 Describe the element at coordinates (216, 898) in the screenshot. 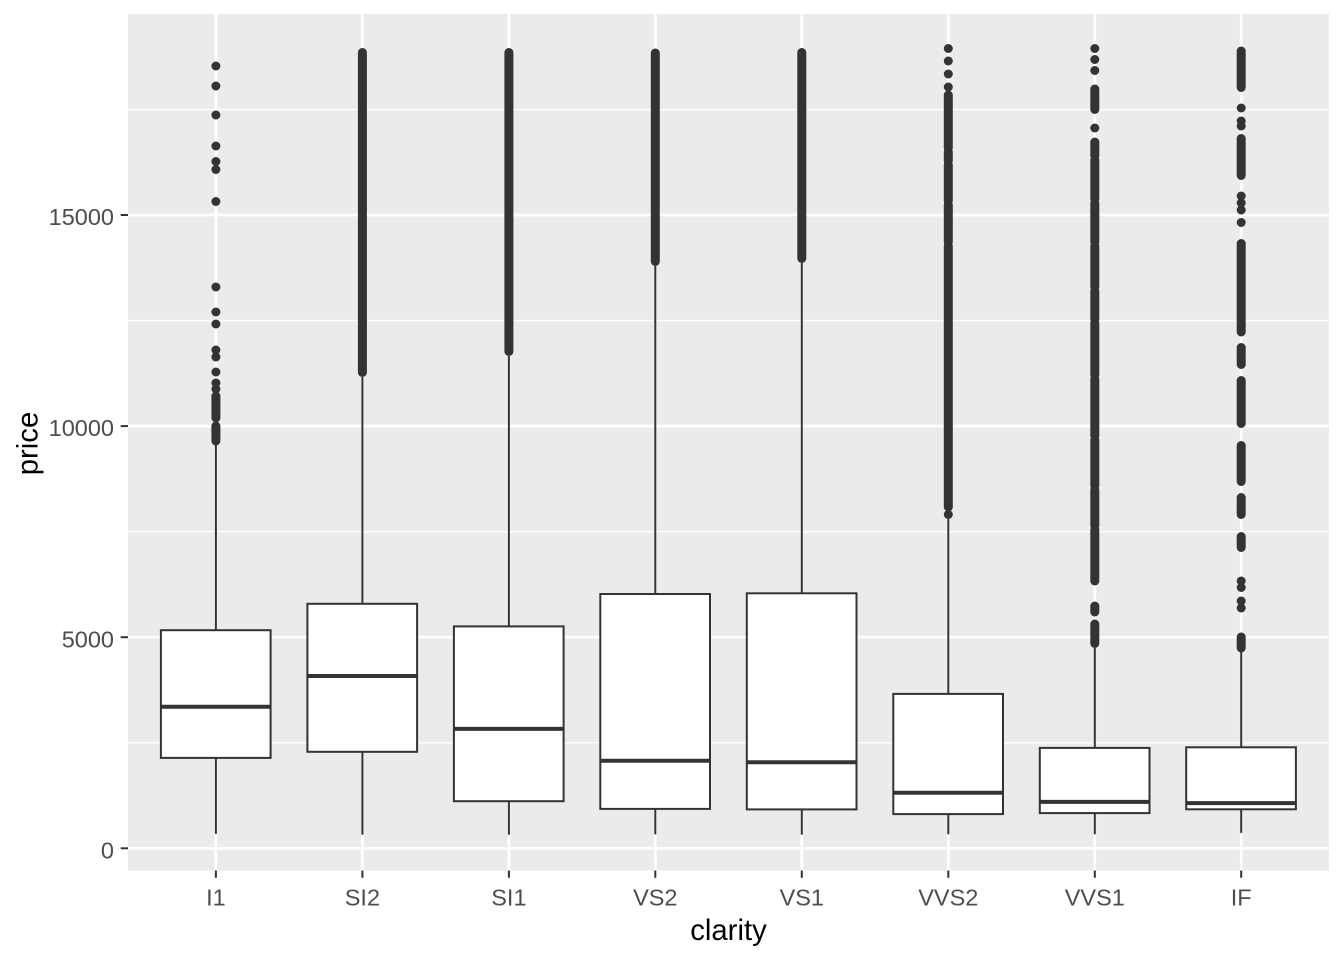

I see `svg-text: I1` at that location.